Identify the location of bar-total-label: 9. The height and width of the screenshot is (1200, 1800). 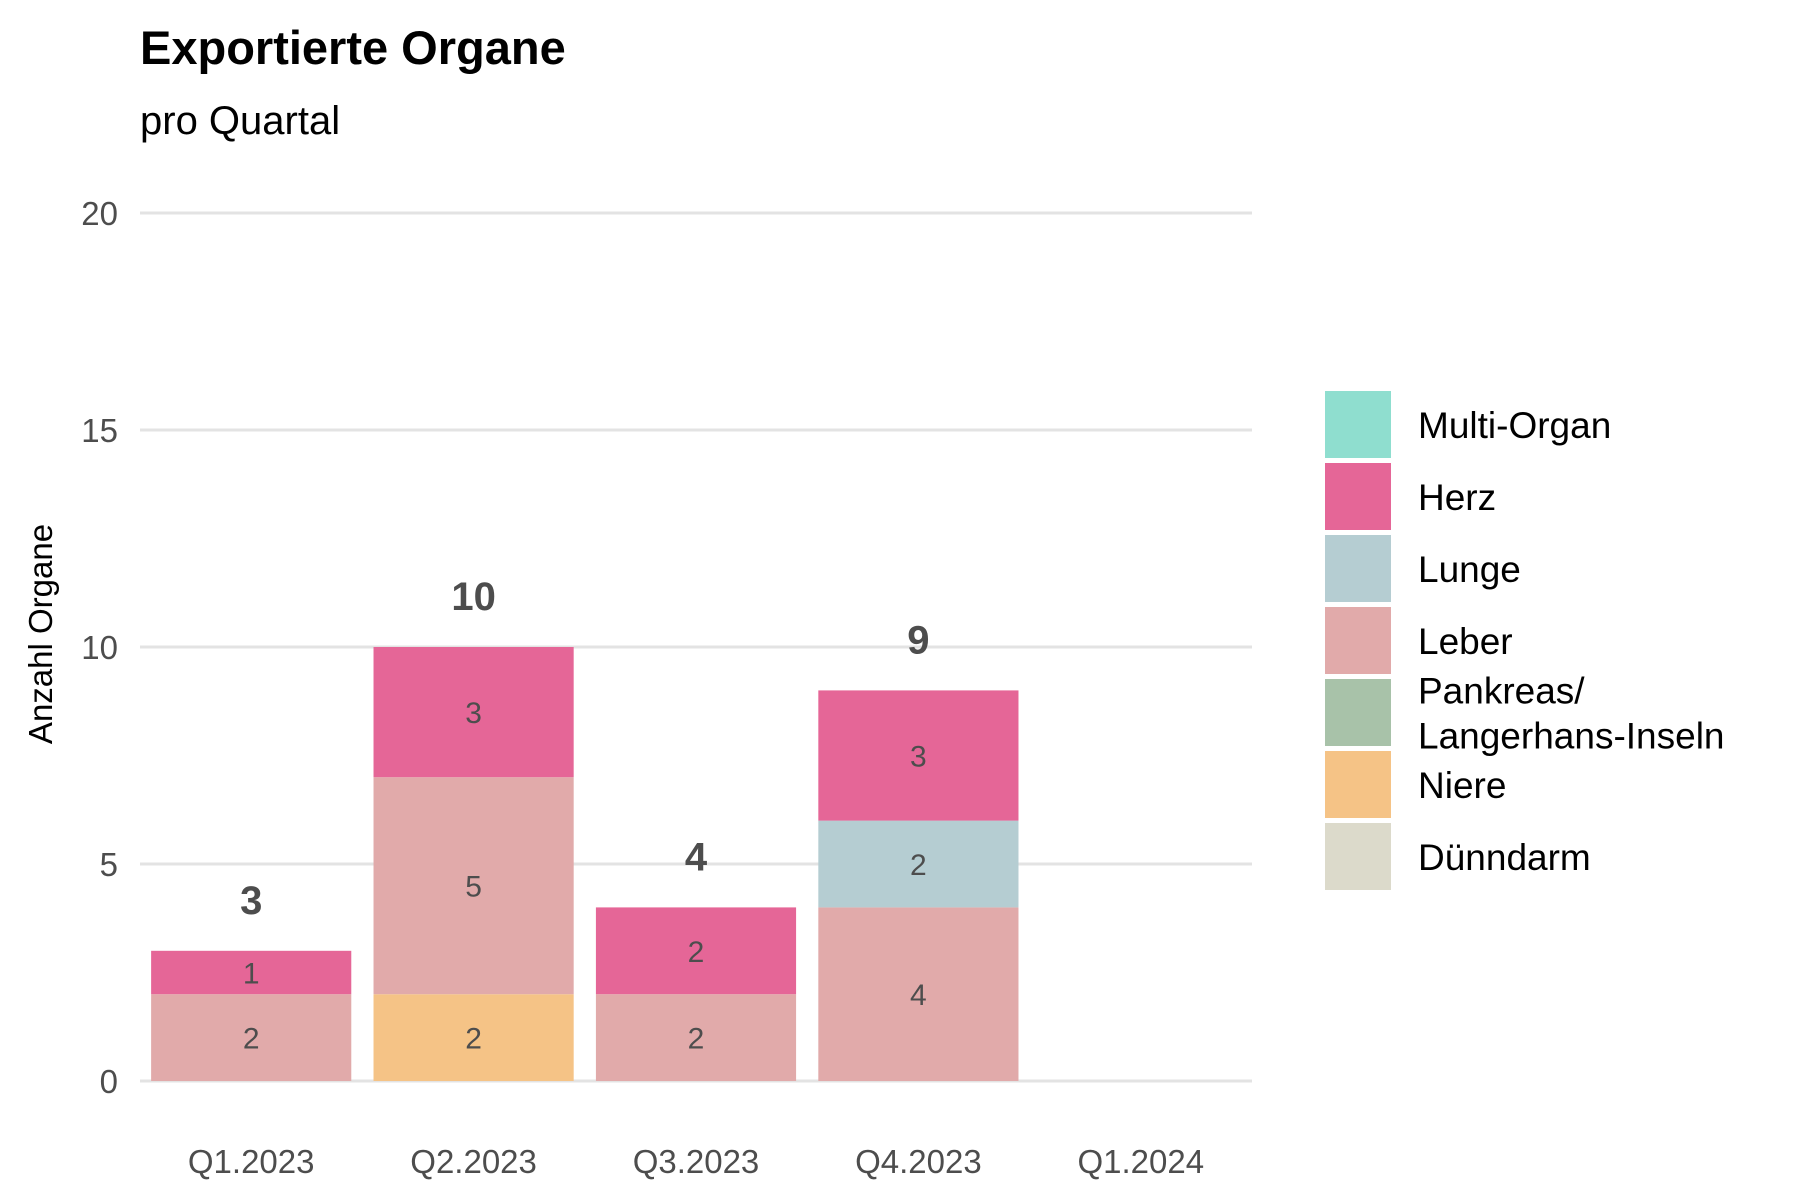
(918, 640).